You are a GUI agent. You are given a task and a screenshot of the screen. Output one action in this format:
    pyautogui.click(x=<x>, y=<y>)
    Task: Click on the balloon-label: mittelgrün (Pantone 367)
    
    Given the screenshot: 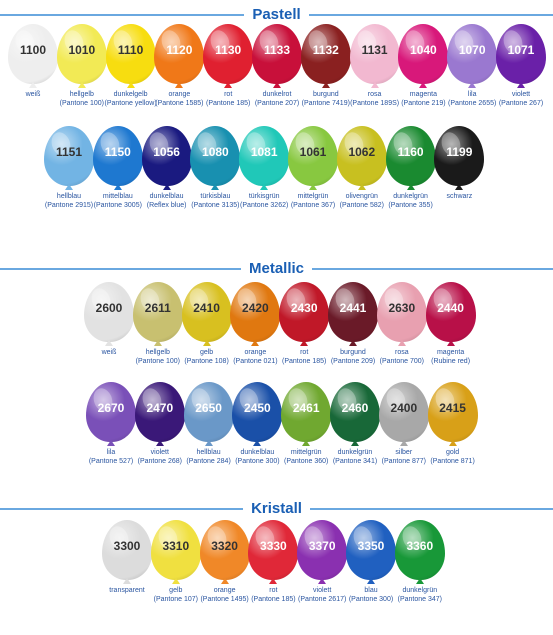 What is the action you would take?
    pyautogui.click(x=313, y=201)
    